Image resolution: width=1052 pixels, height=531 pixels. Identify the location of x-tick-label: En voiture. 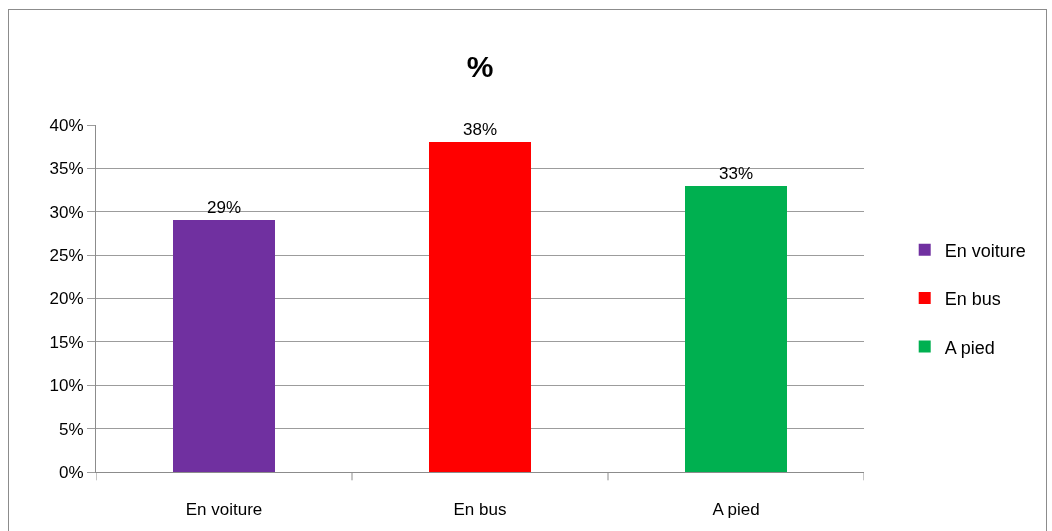
(224, 510).